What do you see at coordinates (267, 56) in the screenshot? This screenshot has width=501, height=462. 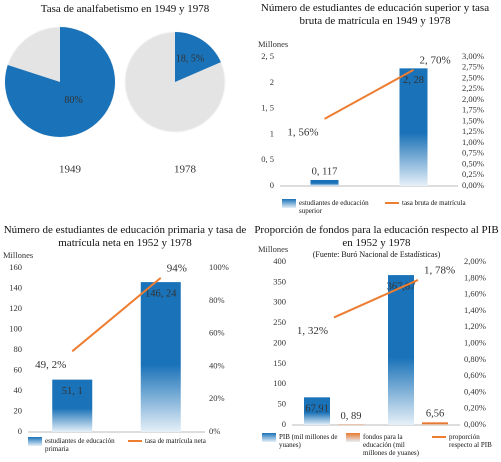 I see `y-tick-label: 2, 5` at bounding box center [267, 56].